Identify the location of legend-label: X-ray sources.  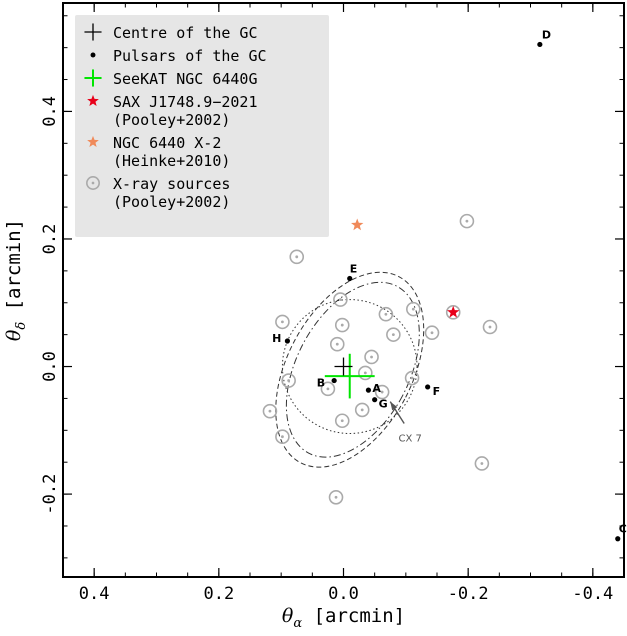
(171, 184).